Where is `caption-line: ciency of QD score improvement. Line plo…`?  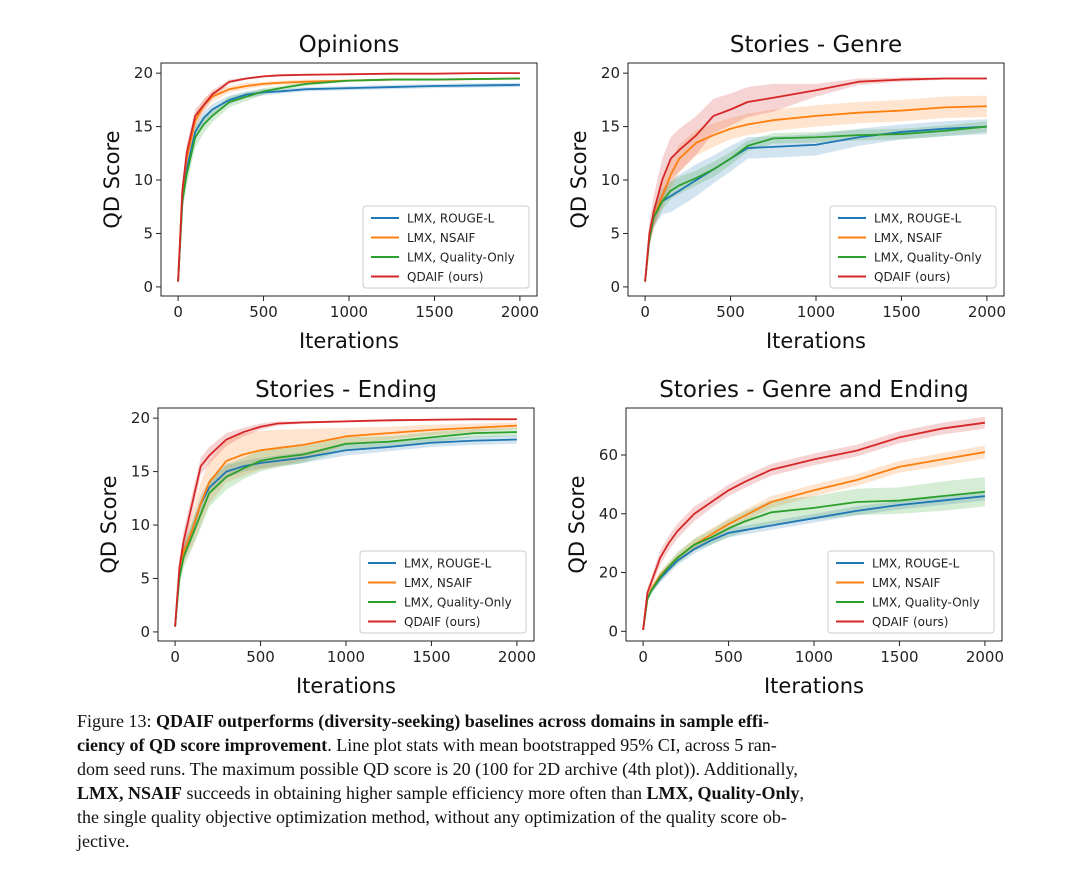
caption-line: ciency of QD score improvement. Line plo… is located at coordinates (540, 745).